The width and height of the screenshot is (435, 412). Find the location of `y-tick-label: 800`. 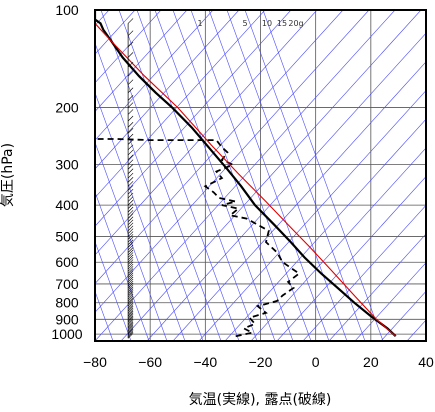

y-tick-label: 800 is located at coordinates (67, 303).